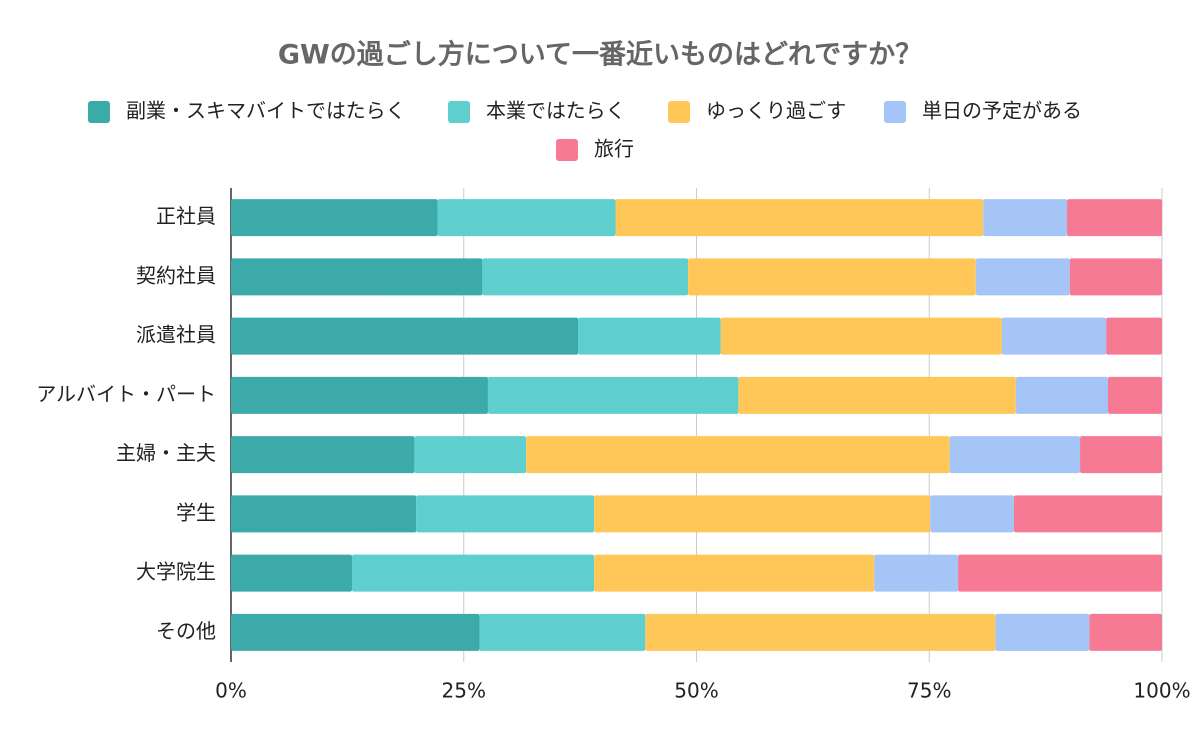  I want to click on legend-label: 副業・スキマバイトではたらく, so click(266, 111).